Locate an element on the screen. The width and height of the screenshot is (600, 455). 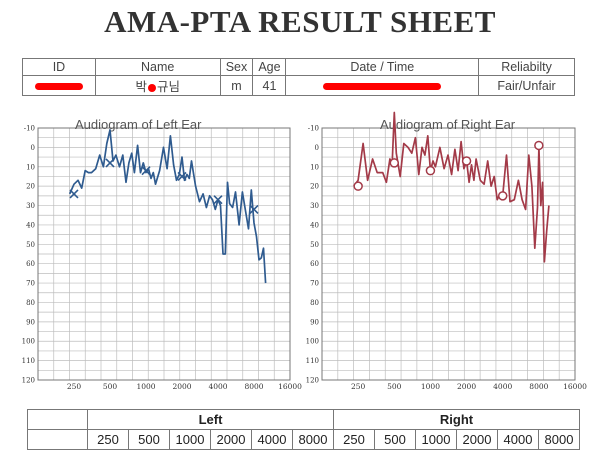
left-freq-cell: 8000 is located at coordinates (313, 439).